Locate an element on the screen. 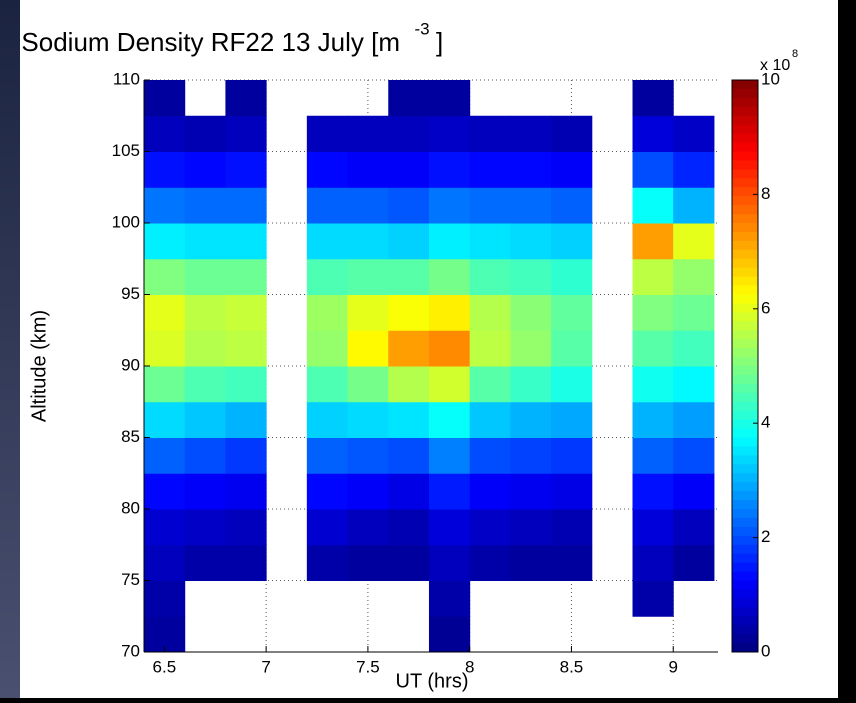  colorbar-tick-label: 4 is located at coordinates (765, 422).